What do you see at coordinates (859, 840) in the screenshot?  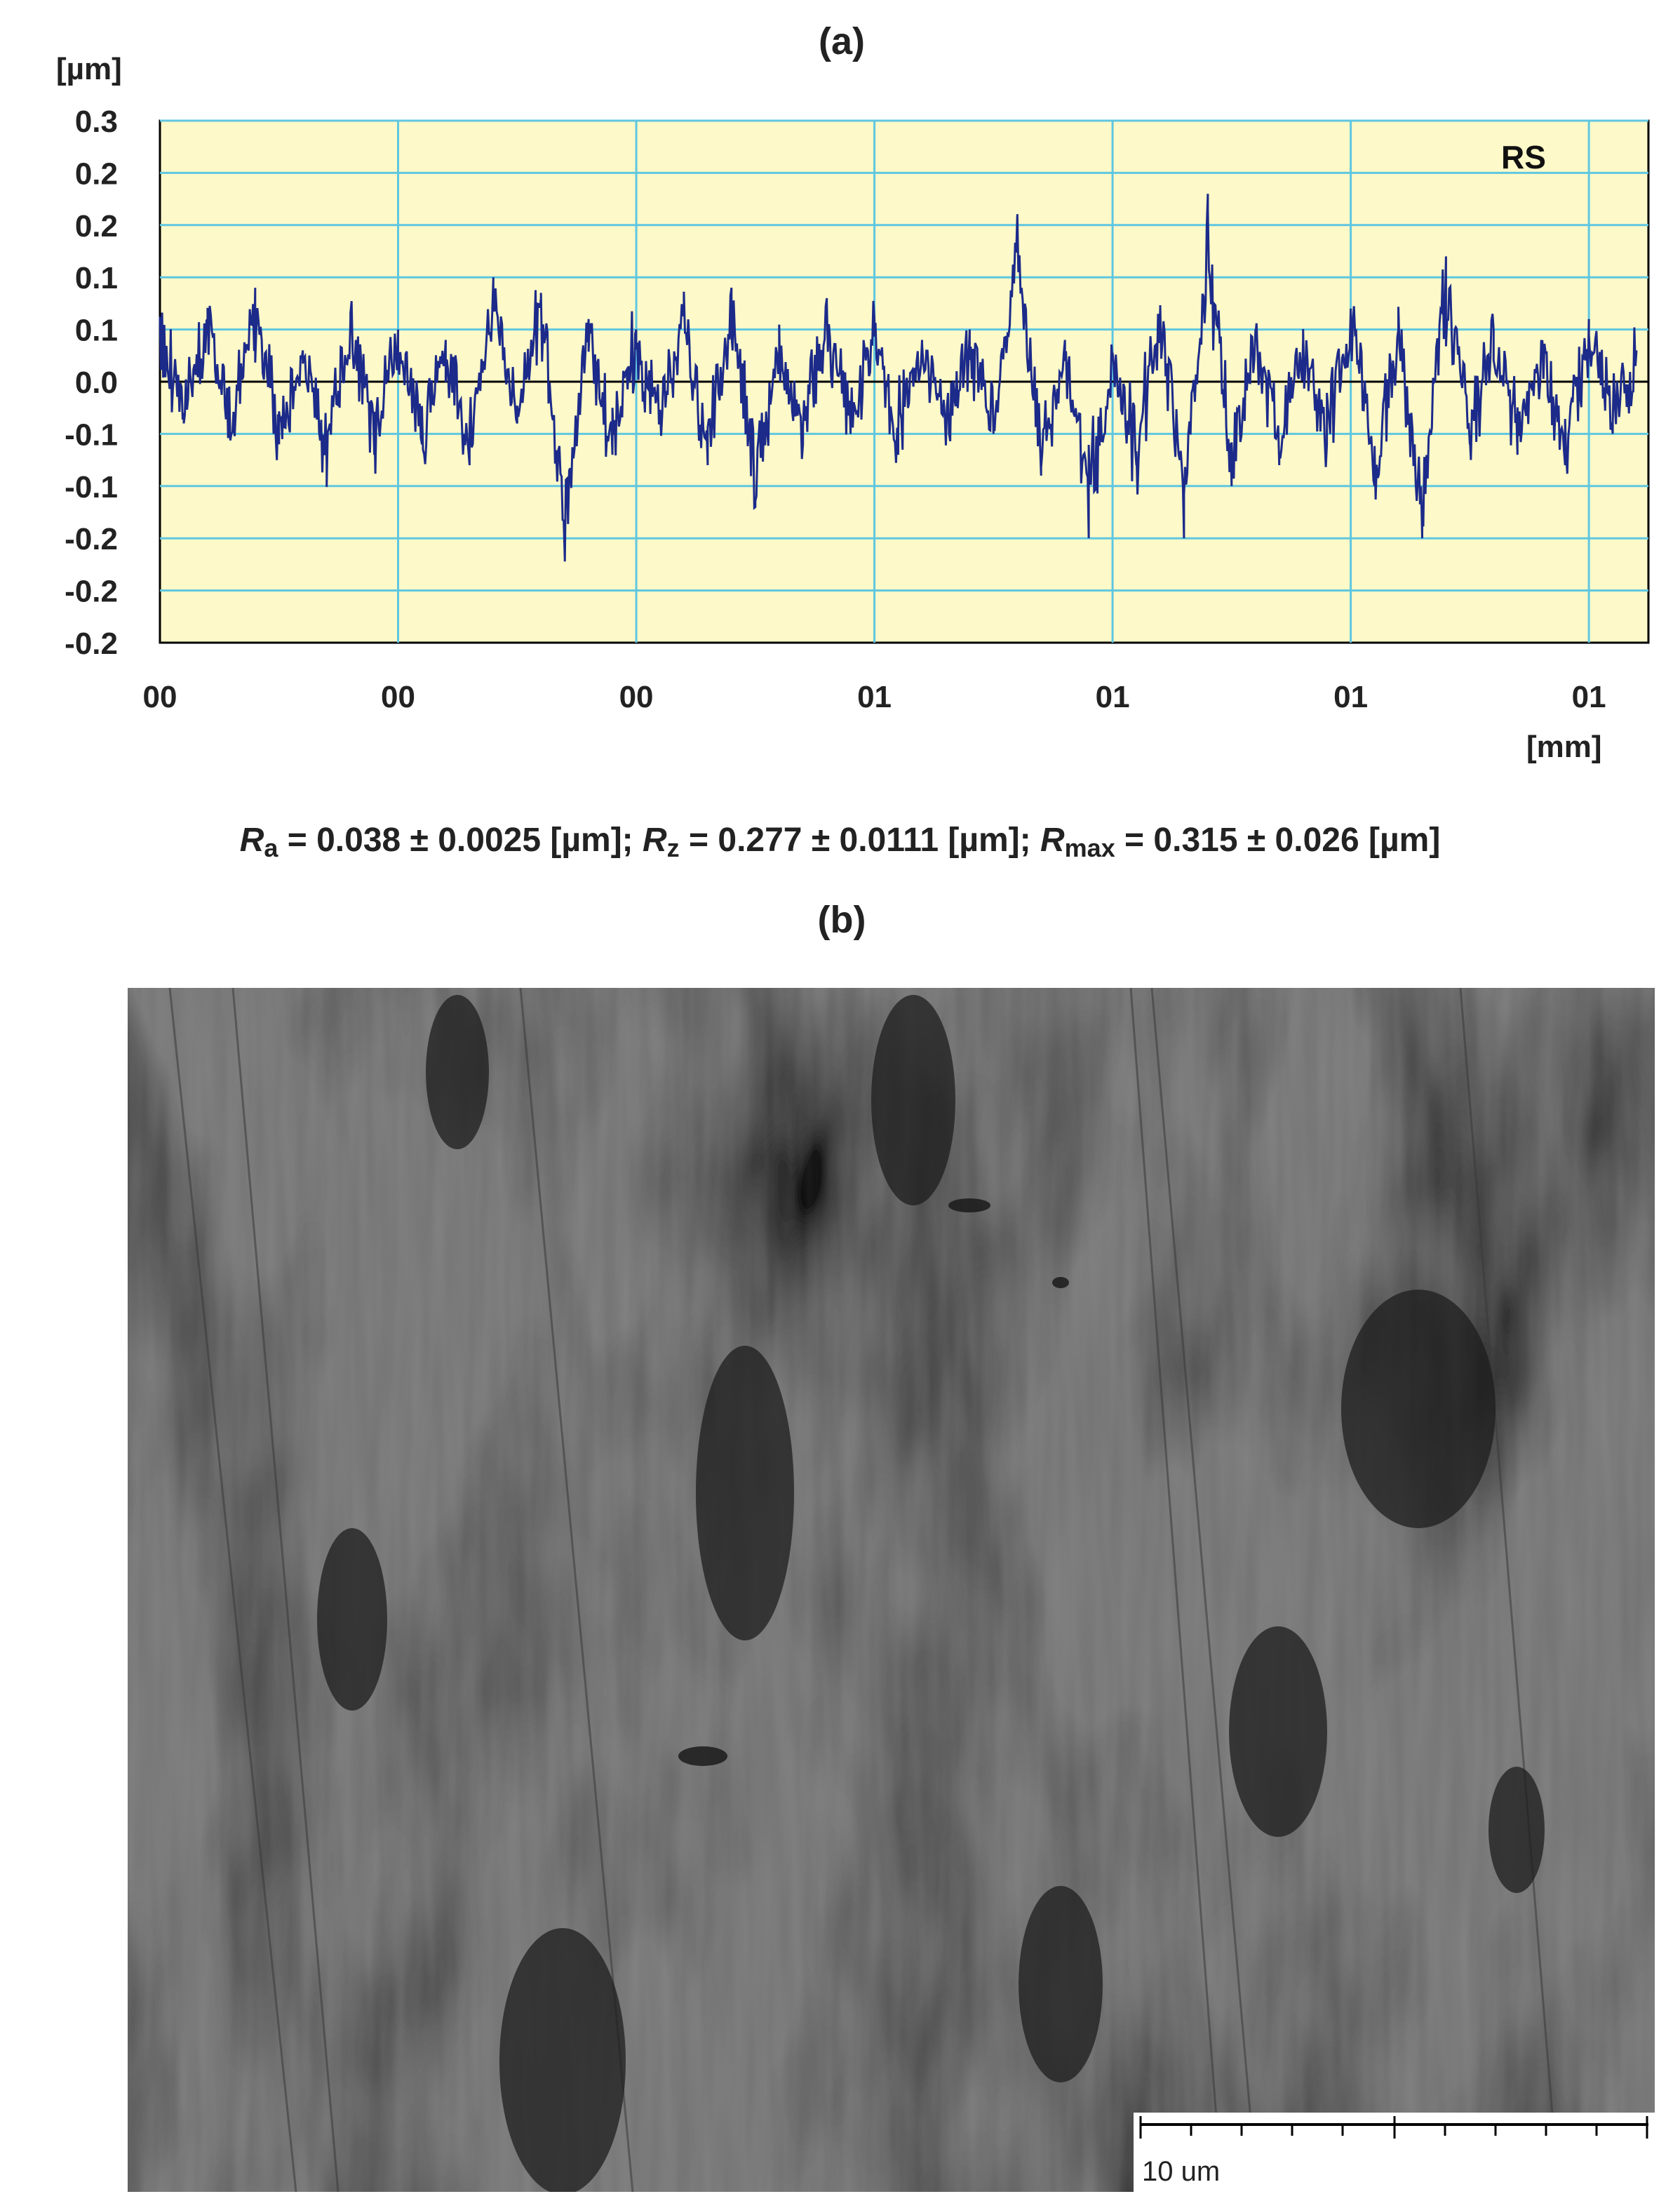 I see `rz-value: = 0.277 ± 0.0111 [µm];` at bounding box center [859, 840].